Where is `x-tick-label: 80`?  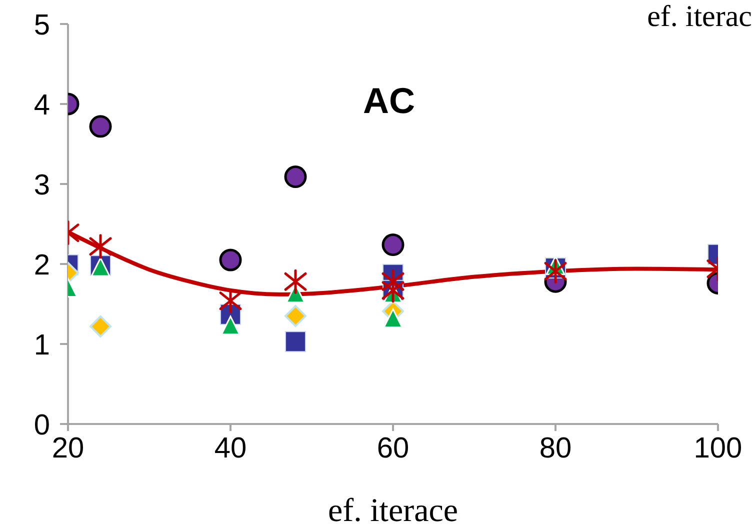 x-tick-label: 80 is located at coordinates (555, 448).